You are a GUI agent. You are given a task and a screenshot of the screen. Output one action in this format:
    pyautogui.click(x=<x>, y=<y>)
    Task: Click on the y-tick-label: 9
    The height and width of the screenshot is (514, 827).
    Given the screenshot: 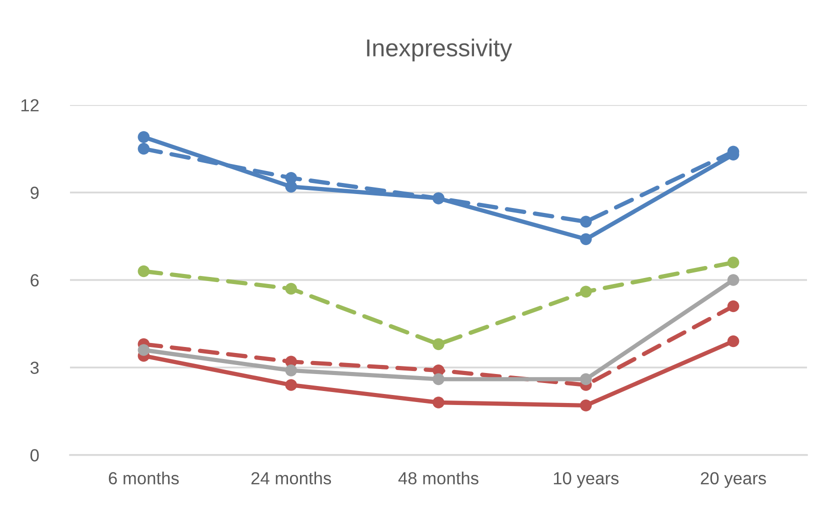 What is the action you would take?
    pyautogui.click(x=34, y=192)
    